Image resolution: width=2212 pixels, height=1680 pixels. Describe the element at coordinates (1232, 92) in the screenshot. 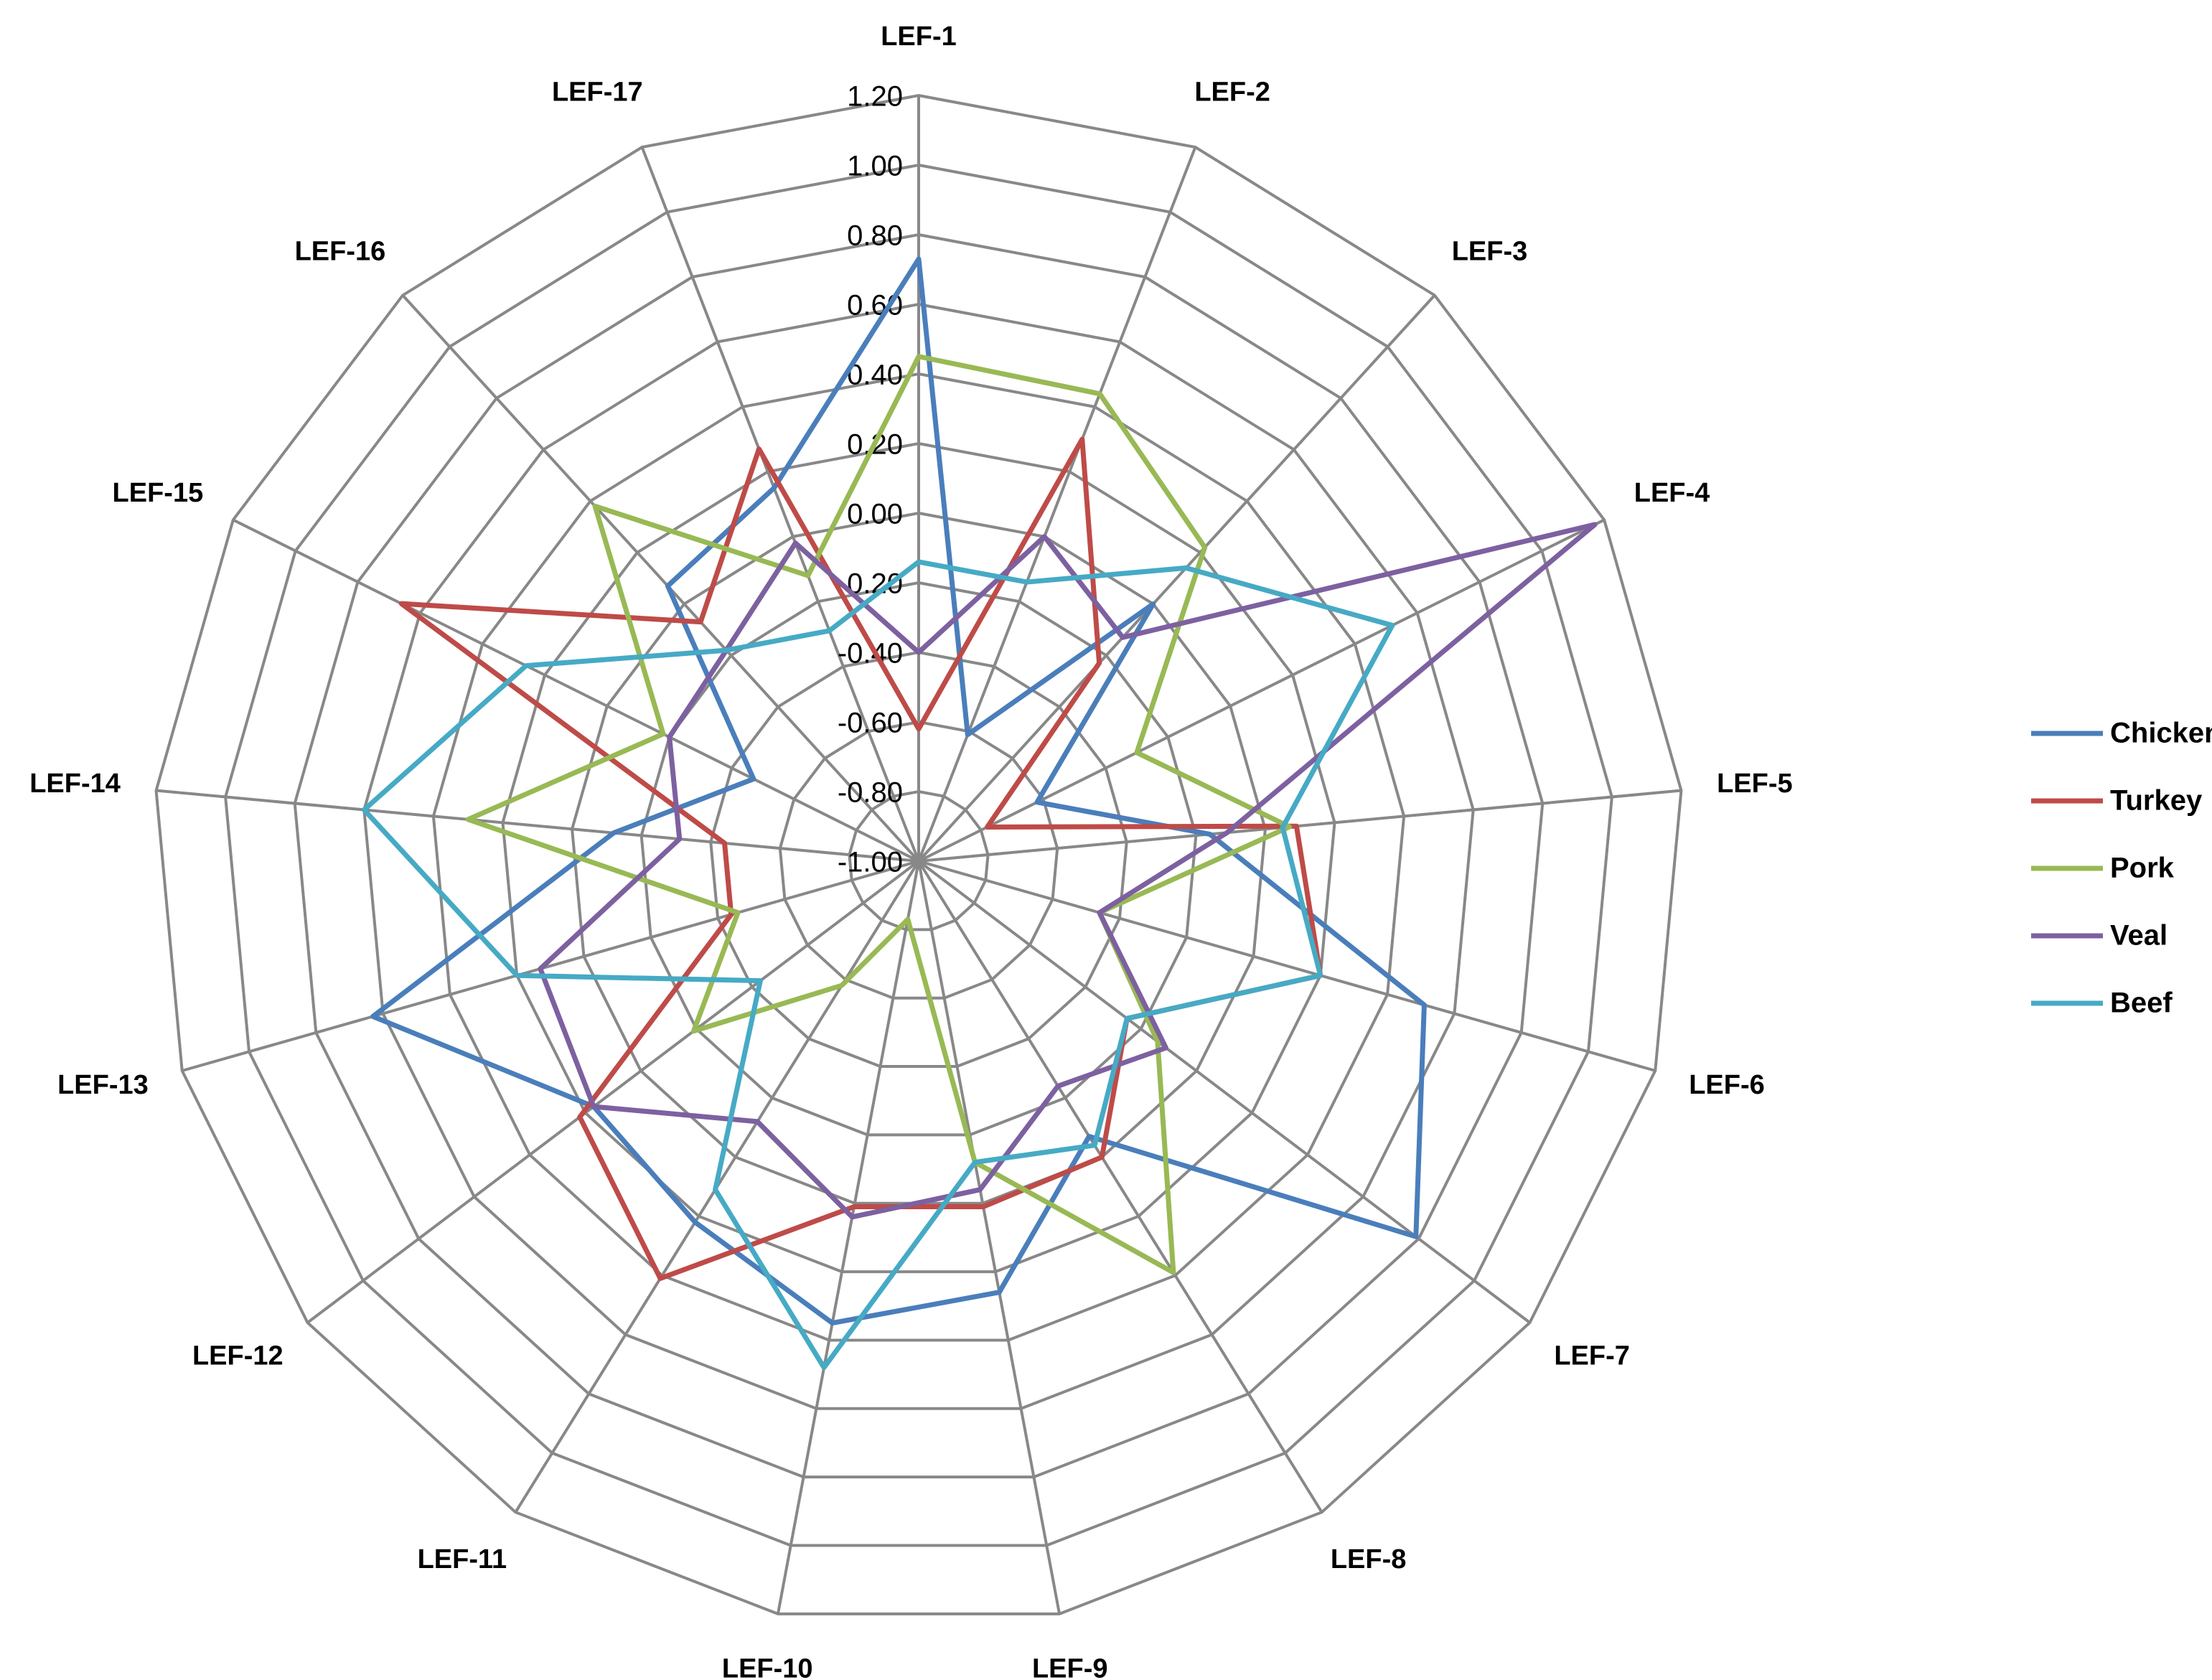

I see `category-label: LEF-2` at that location.